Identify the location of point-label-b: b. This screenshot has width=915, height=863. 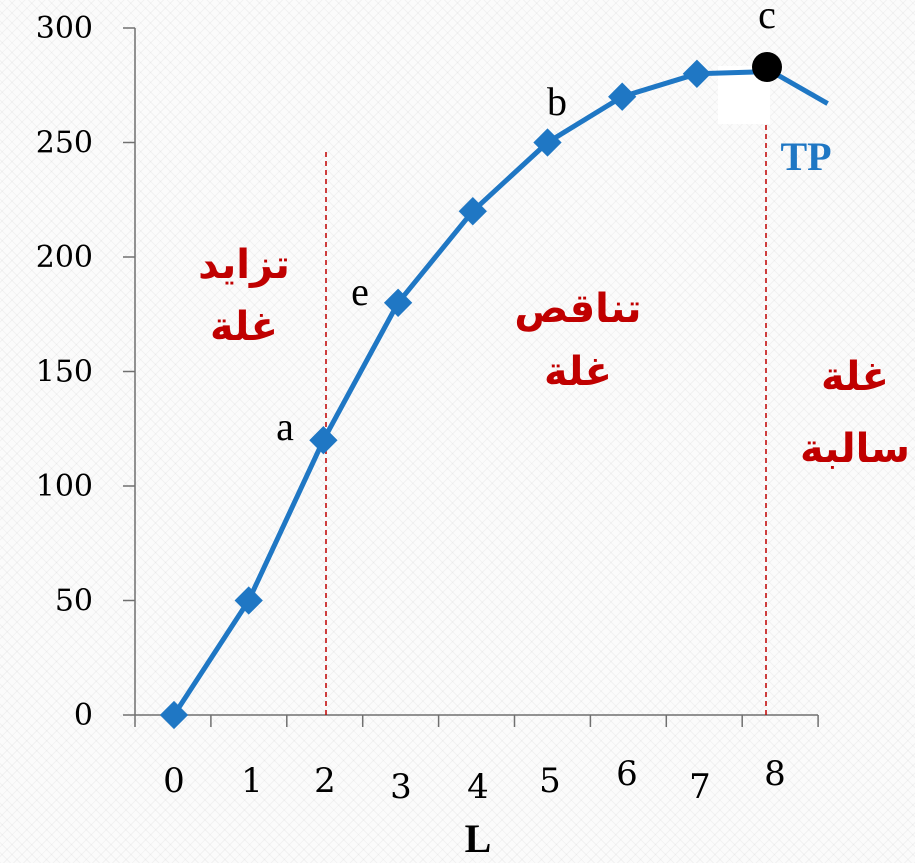
(557, 101).